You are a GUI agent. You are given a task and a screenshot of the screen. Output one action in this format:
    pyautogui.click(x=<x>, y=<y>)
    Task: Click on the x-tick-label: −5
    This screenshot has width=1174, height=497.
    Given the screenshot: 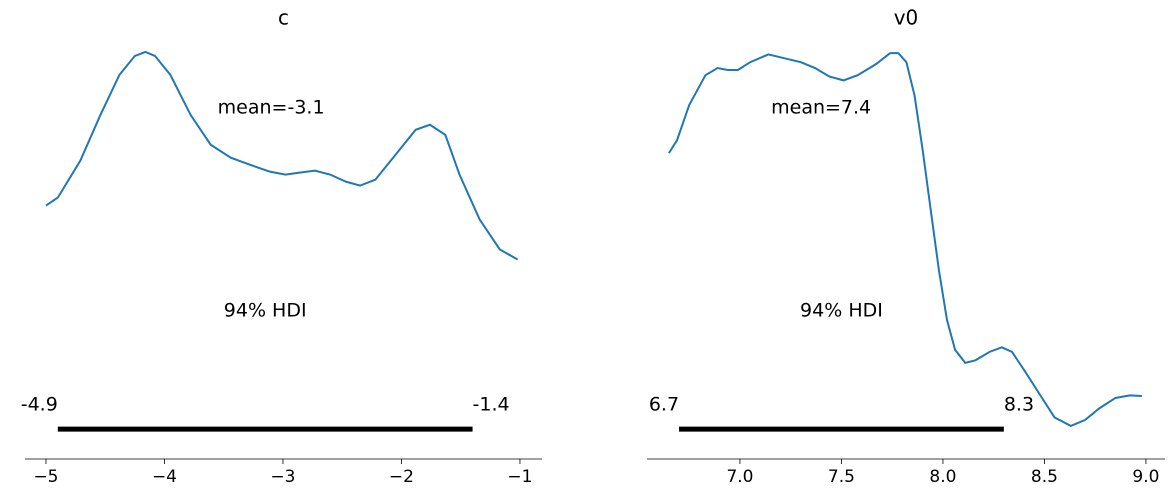 What is the action you would take?
    pyautogui.click(x=45, y=477)
    